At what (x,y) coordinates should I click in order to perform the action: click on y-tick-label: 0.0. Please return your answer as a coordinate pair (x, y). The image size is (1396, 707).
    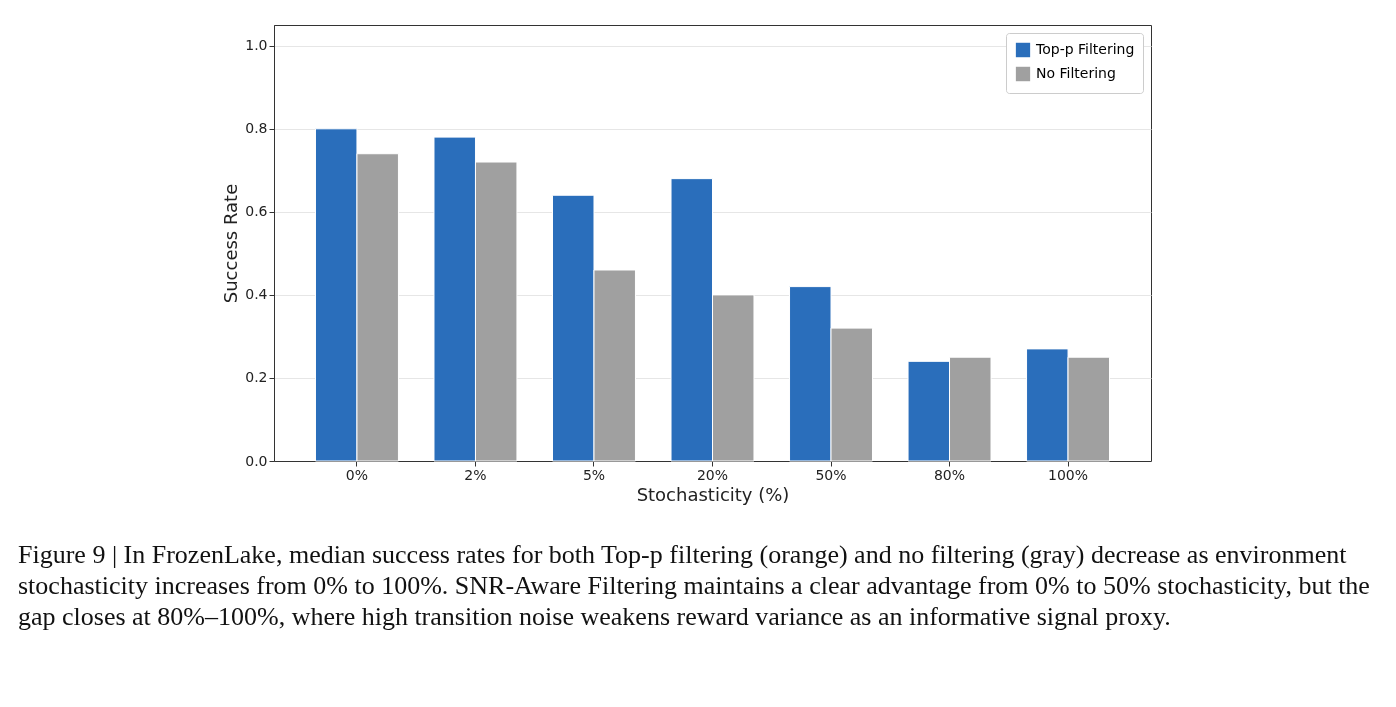
    Looking at the image, I should click on (256, 460).